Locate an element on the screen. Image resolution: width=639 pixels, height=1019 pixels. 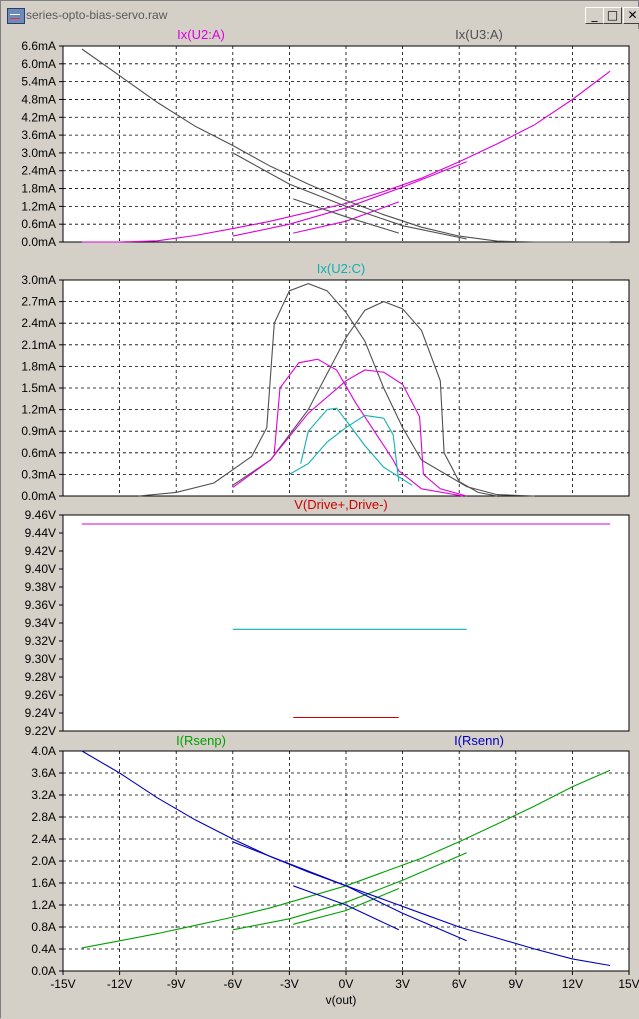
y-tick-label: 4.0A is located at coordinates (43, 751).